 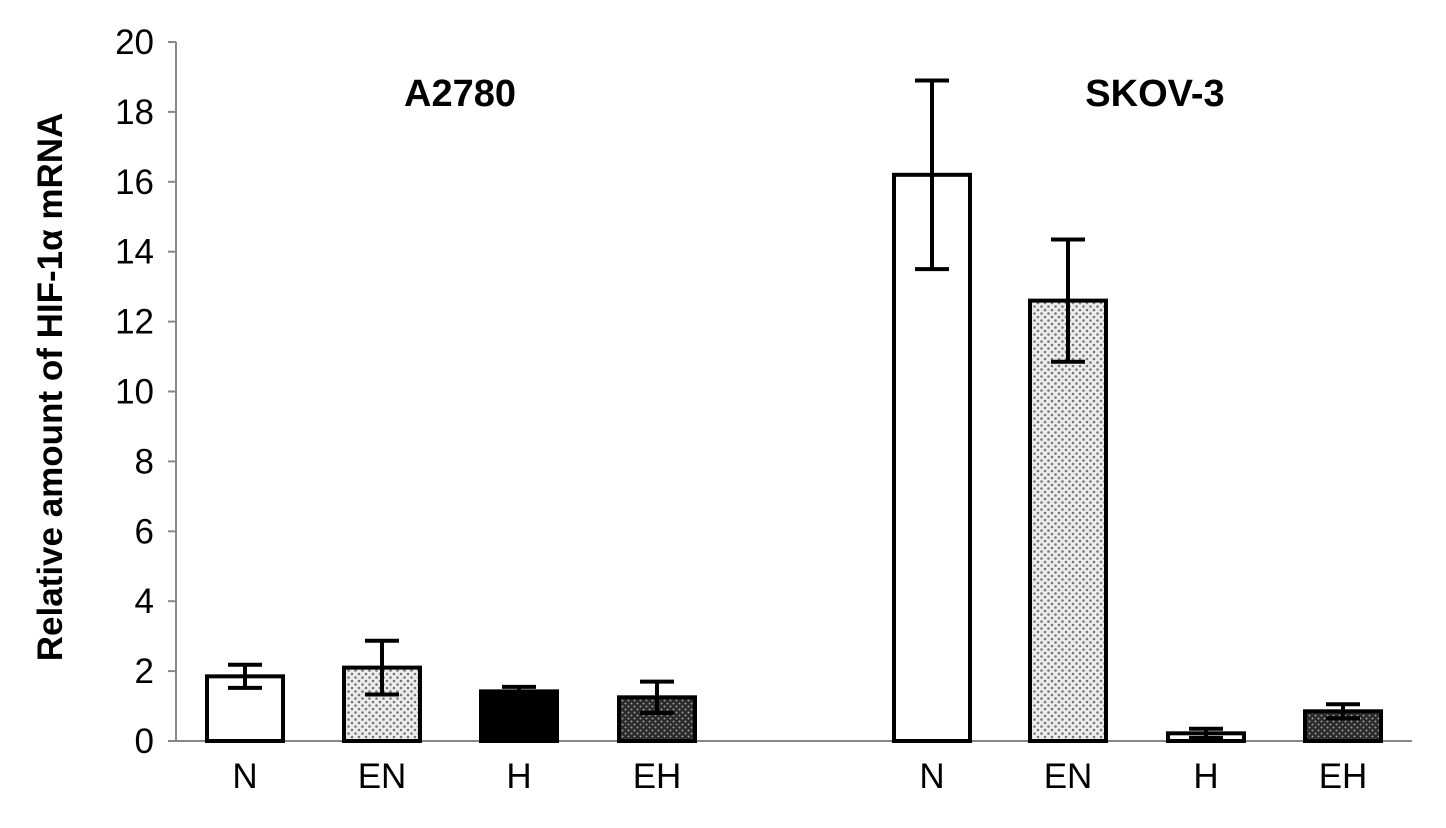 I want to click on y-tick-label: 2, so click(x=144, y=671).